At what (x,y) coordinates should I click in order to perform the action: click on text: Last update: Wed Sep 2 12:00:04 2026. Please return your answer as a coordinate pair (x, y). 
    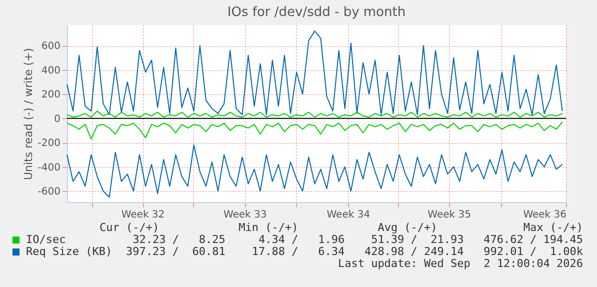
    Looking at the image, I should click on (460, 263).